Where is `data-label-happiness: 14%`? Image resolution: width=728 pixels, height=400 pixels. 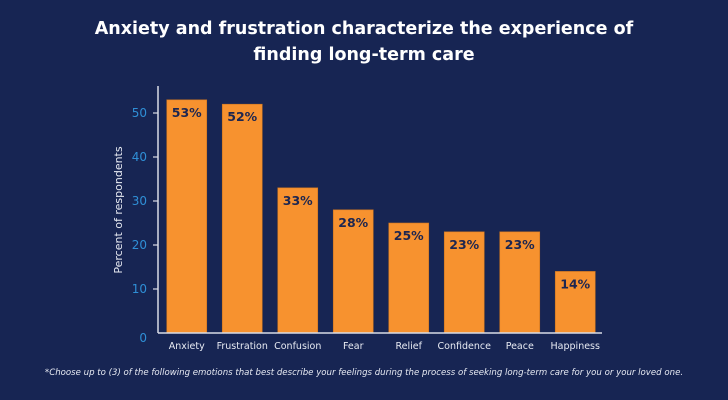
data-label-happiness: 14% is located at coordinates (575, 283).